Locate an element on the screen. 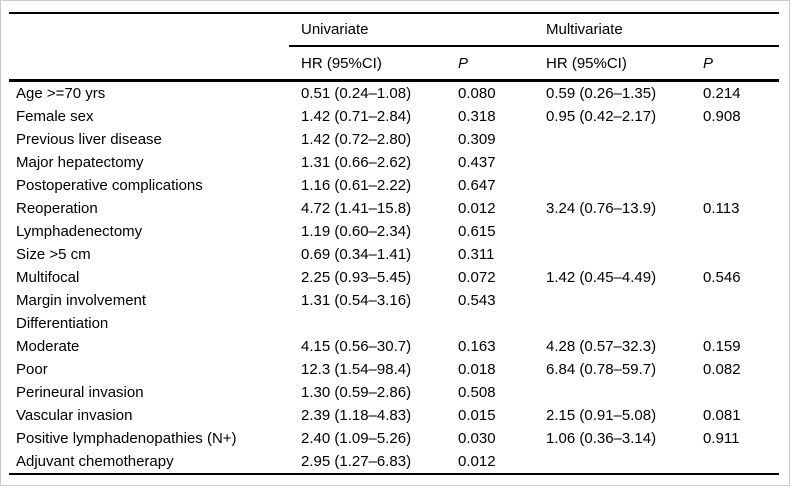  variable-cell: Differentiation is located at coordinates (62, 323).